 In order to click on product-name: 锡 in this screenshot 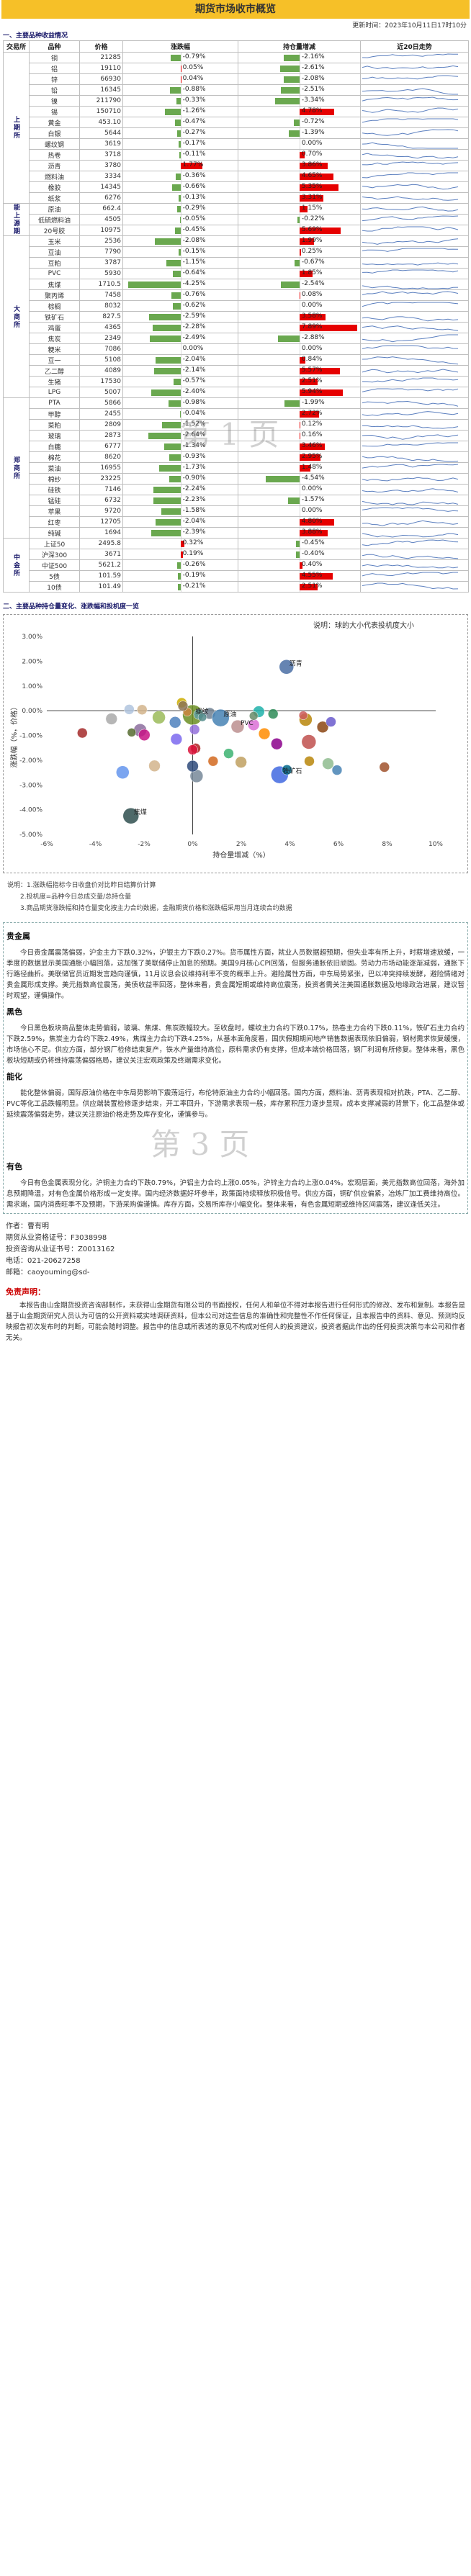, I will do `click(54, 112)`.